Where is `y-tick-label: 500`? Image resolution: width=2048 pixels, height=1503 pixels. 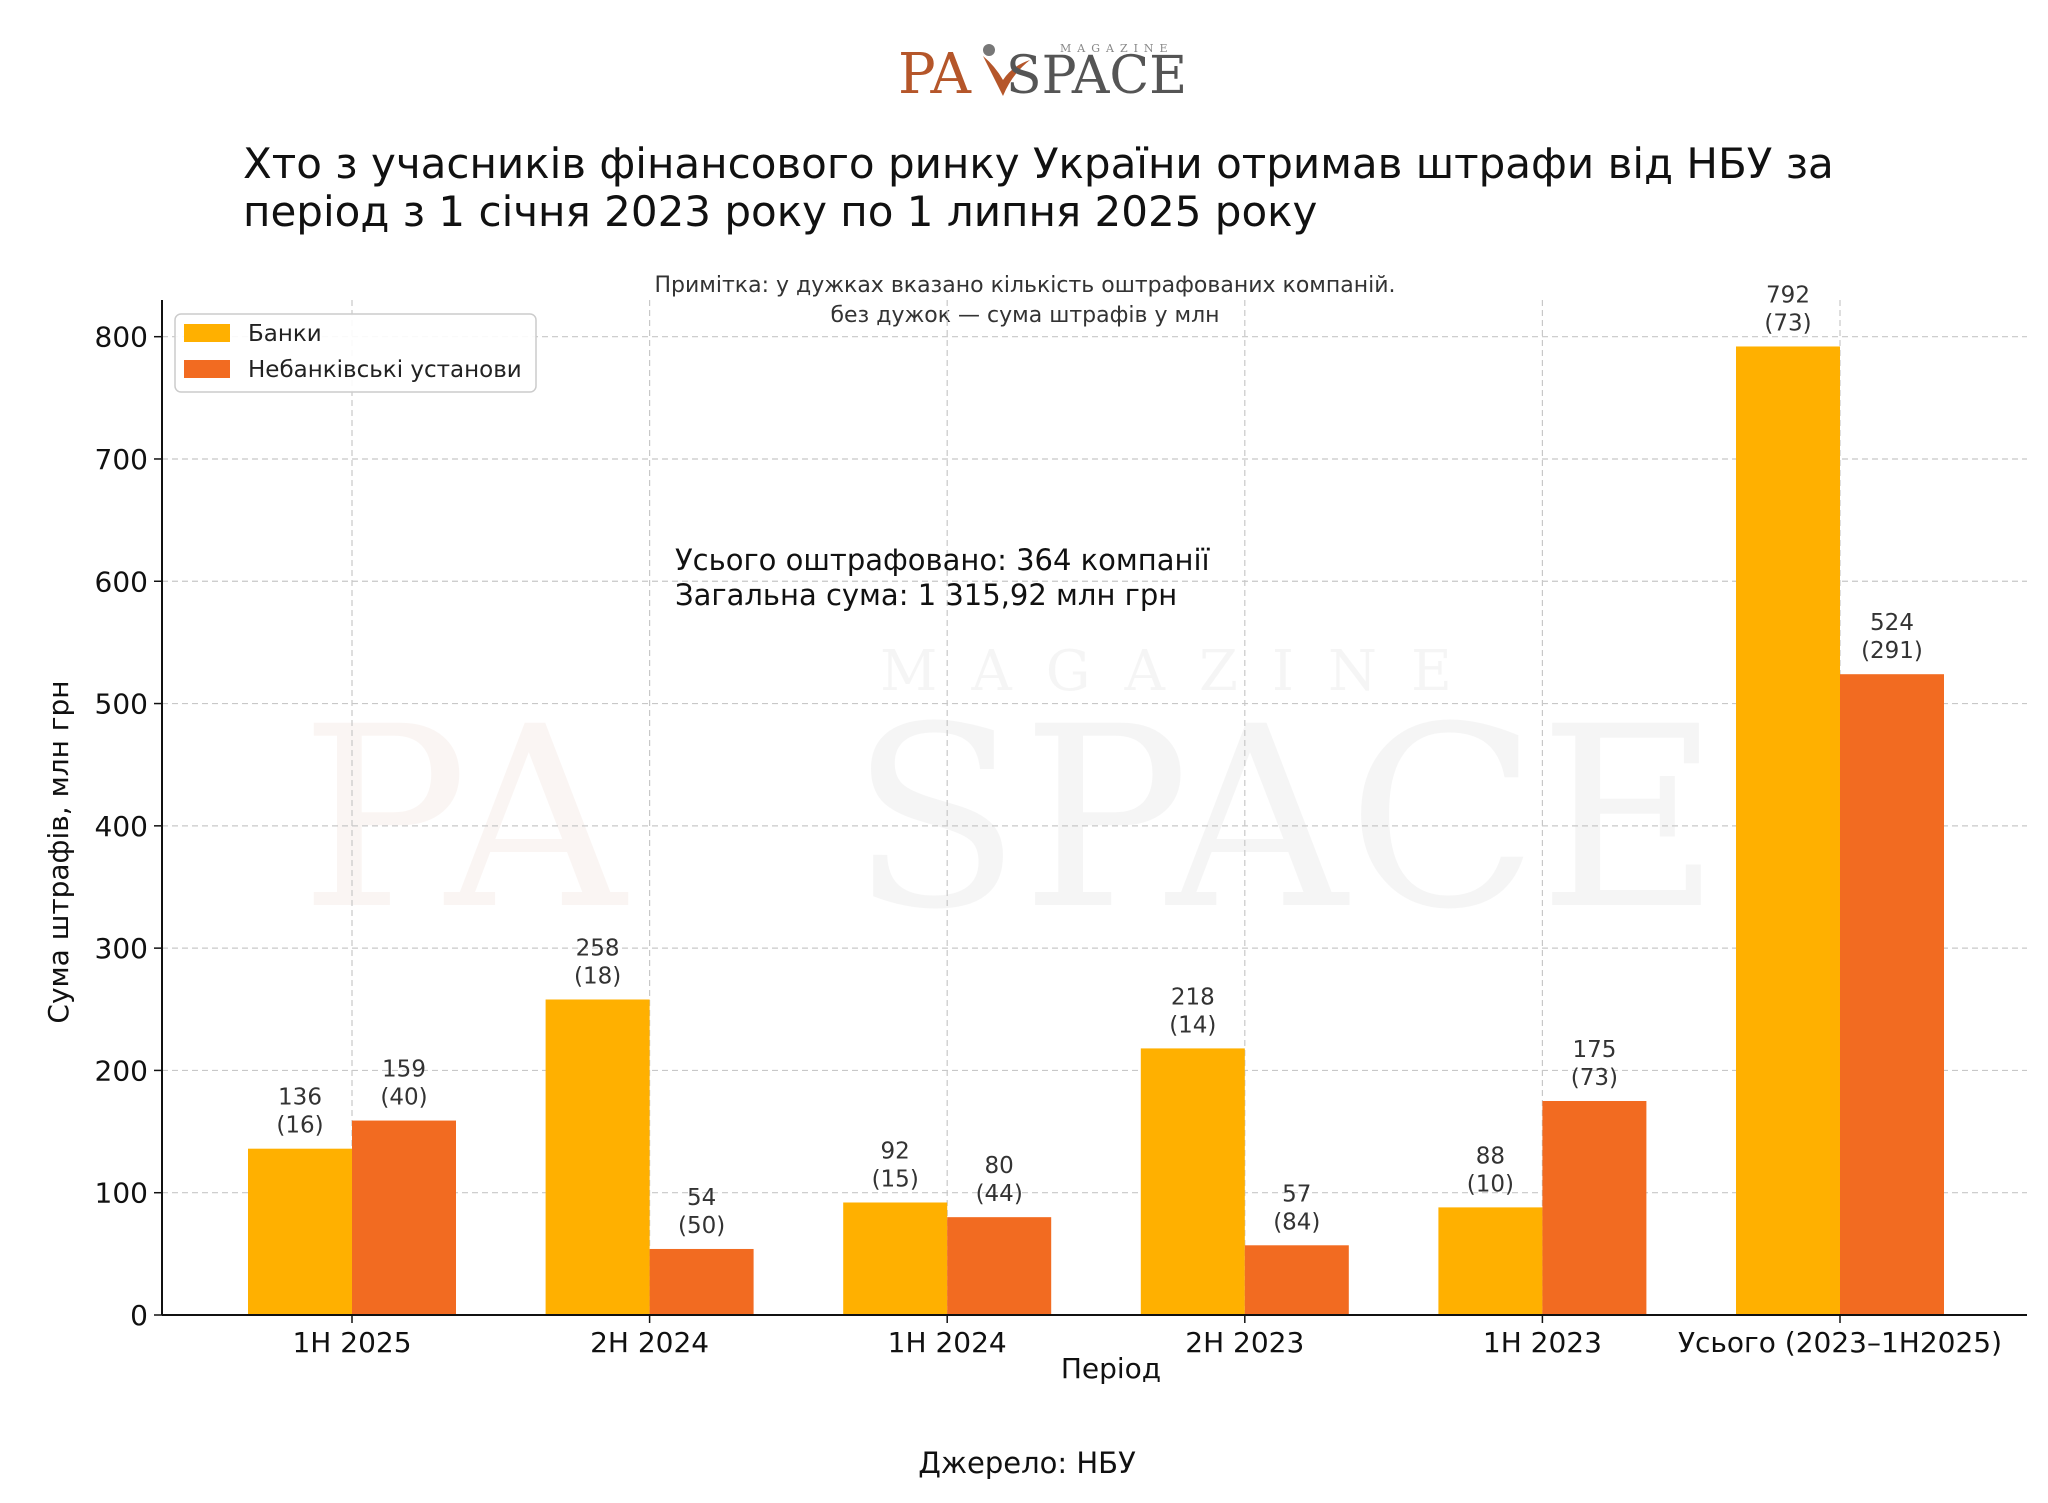 y-tick-label: 500 is located at coordinates (121, 704).